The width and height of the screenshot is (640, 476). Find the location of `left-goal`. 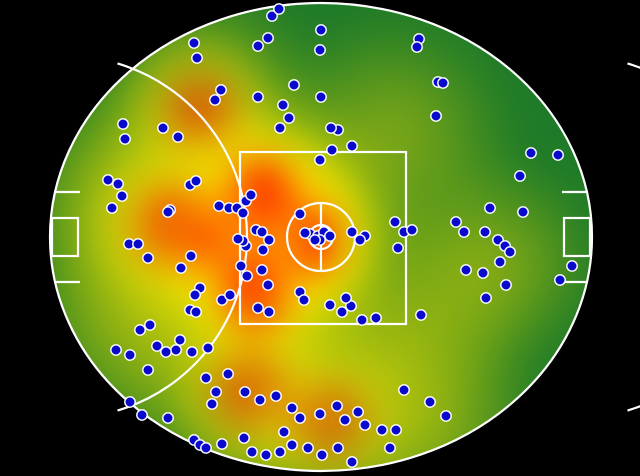

left-goal is located at coordinates (65, 237).